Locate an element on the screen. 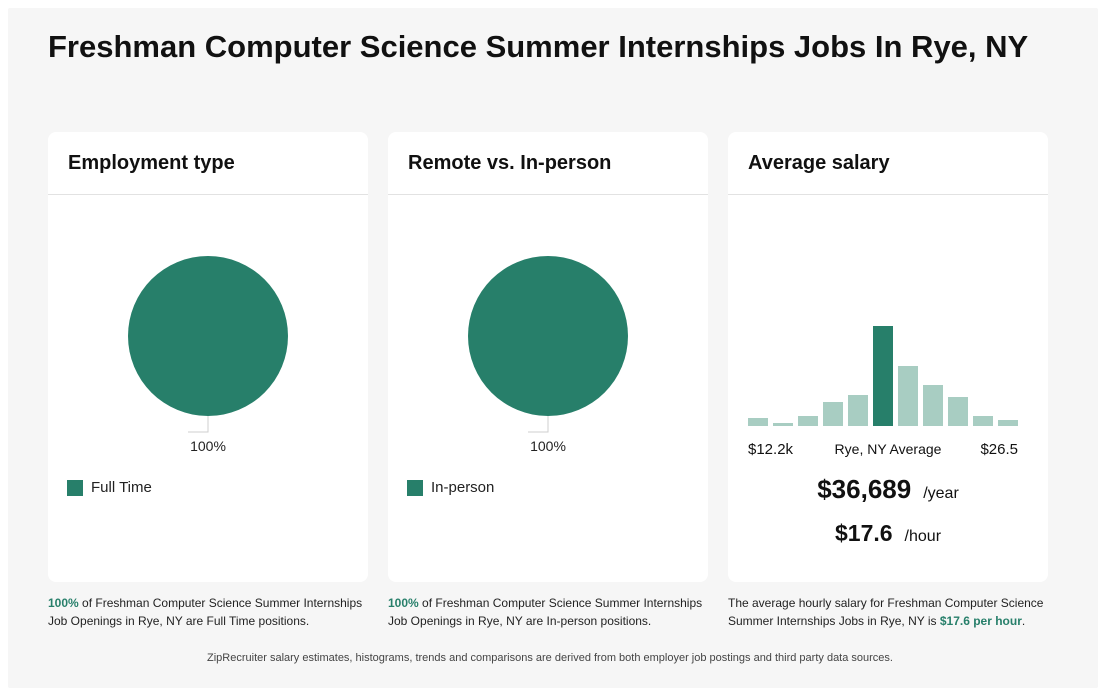 This screenshot has width=1100, height=688. remote-title: Remote vs. In-person is located at coordinates (548, 163).